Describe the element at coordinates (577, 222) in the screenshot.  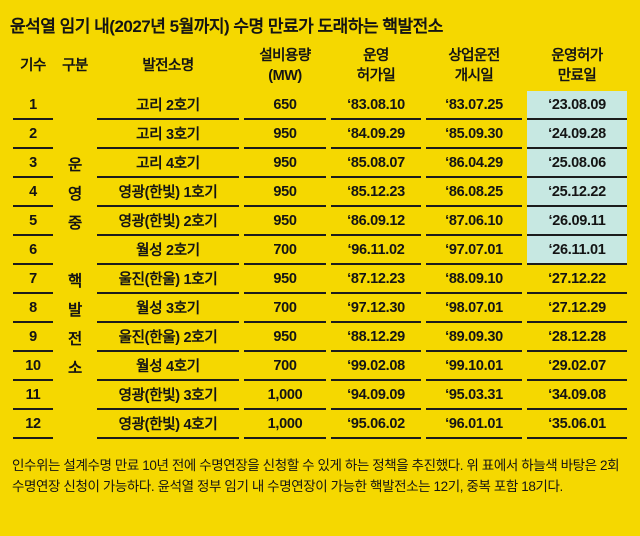
I see `expiry-date: ‘26.09.11` at that location.